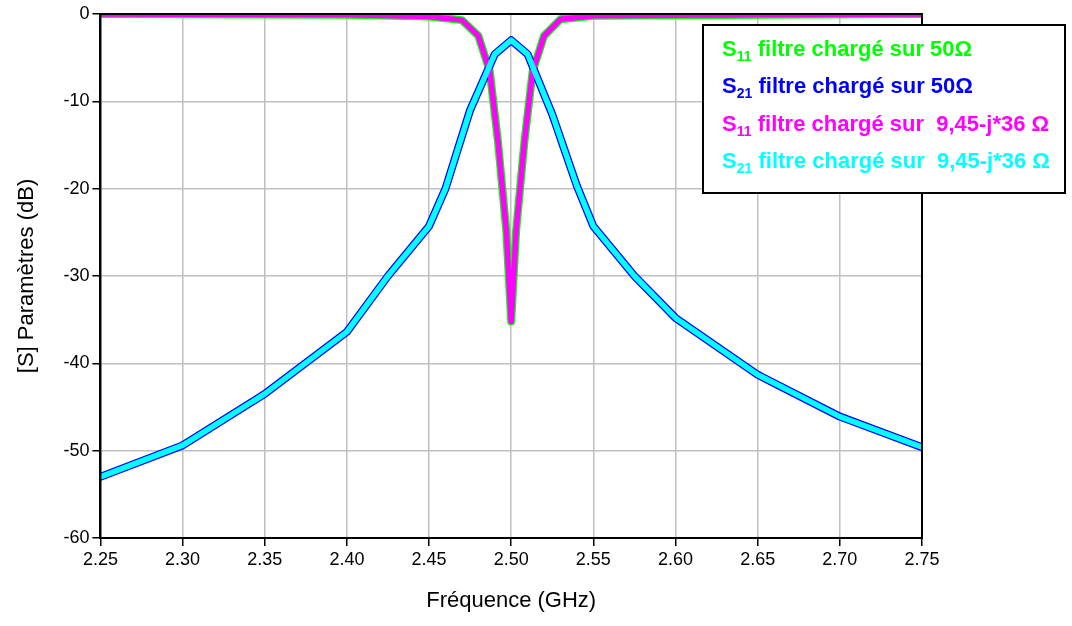  What do you see at coordinates (840, 558) in the screenshot?
I see `x-tick-label: 2.70` at bounding box center [840, 558].